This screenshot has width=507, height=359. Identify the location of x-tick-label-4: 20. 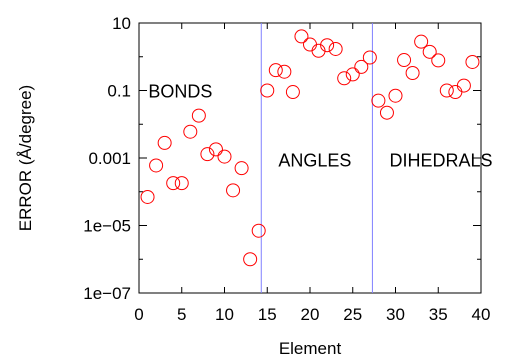
(310, 314).